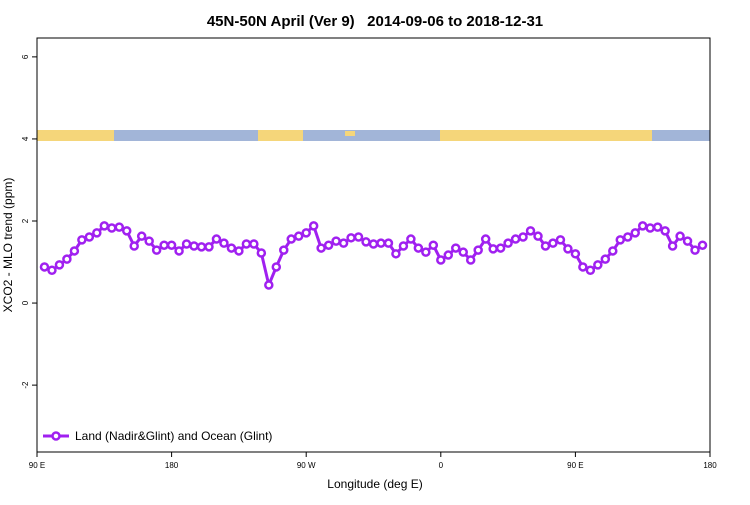  Describe the element at coordinates (25, 302) in the screenshot. I see `y-tick-label: 0` at that location.